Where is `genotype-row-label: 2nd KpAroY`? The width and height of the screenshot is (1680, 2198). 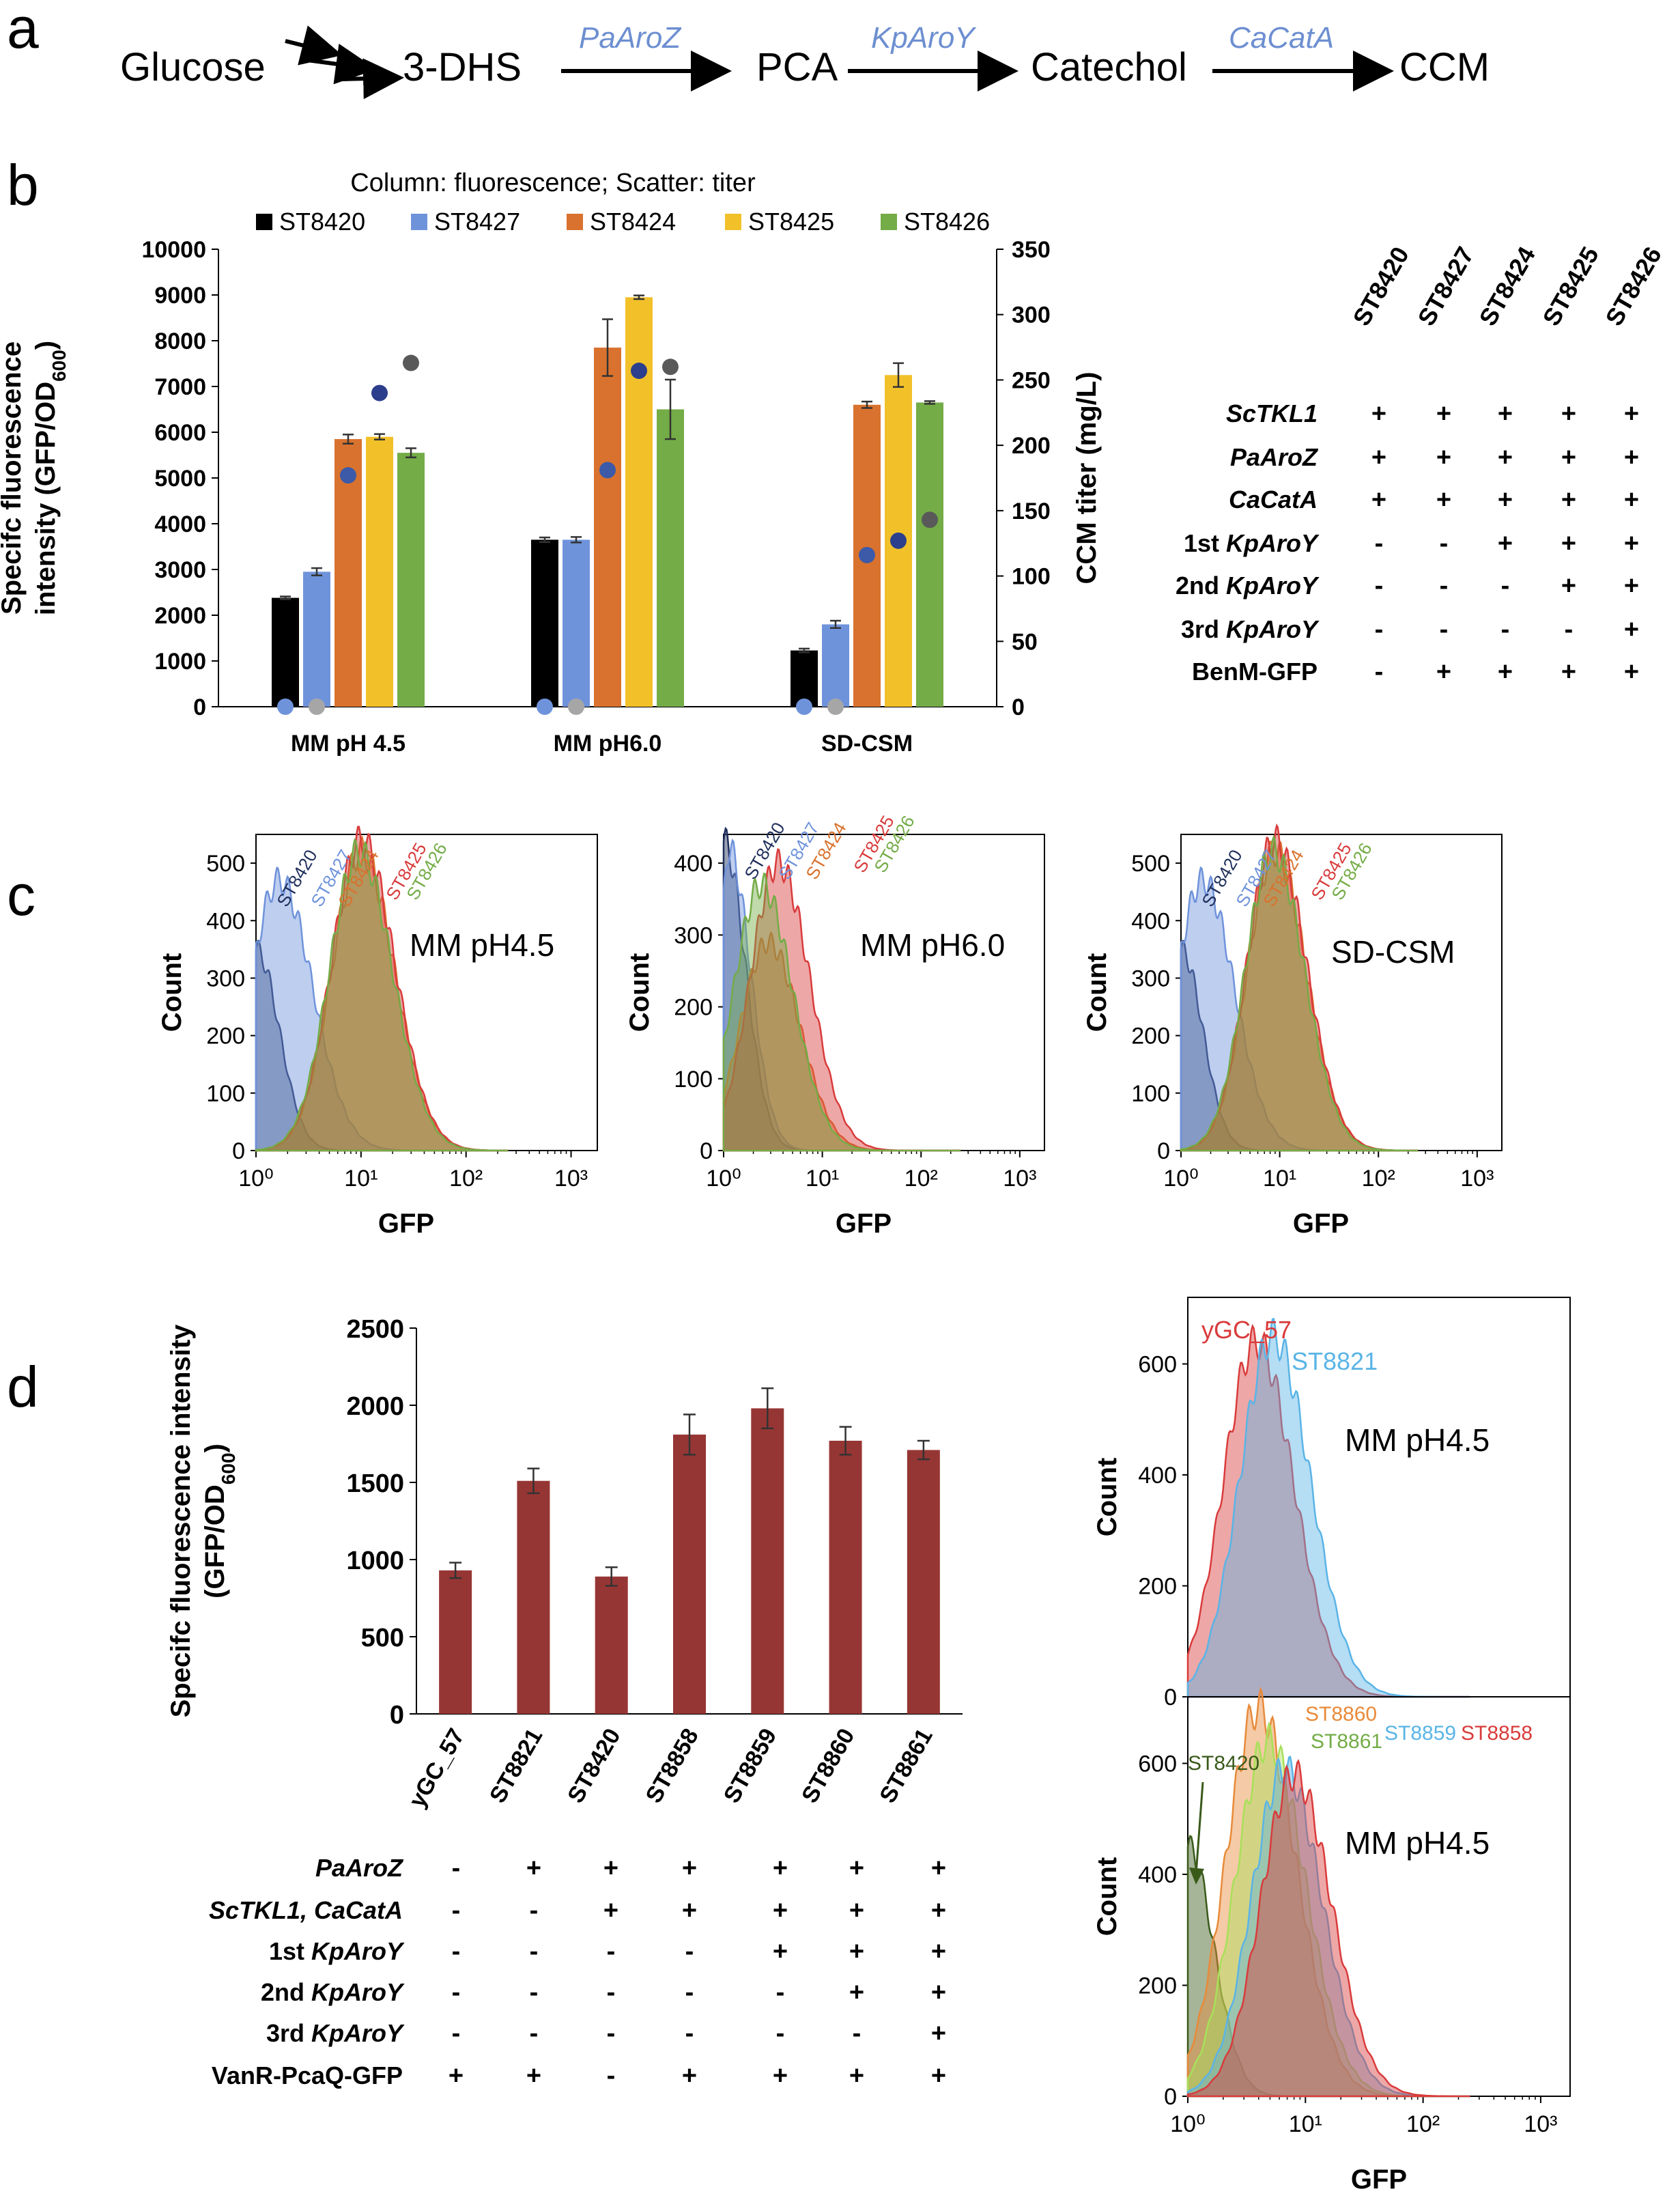 genotype-row-label: 2nd KpAroY is located at coordinates (333, 1992).